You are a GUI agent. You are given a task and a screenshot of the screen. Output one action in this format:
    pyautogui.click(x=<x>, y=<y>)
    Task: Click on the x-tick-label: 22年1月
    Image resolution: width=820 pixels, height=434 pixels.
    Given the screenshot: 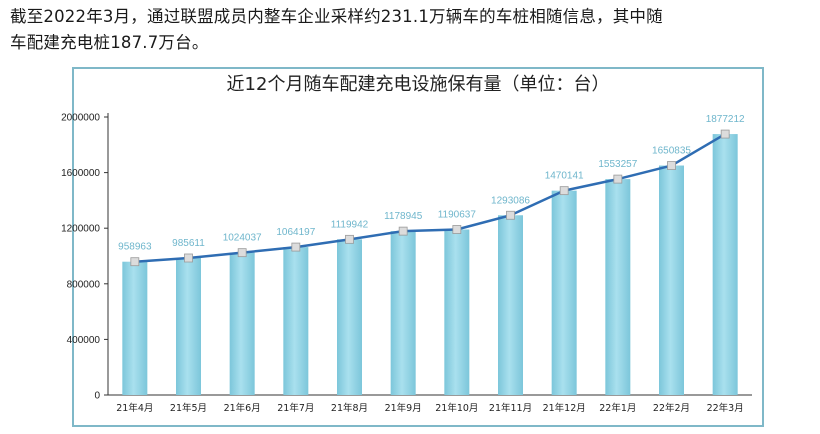 What is the action you would take?
    pyautogui.click(x=617, y=408)
    